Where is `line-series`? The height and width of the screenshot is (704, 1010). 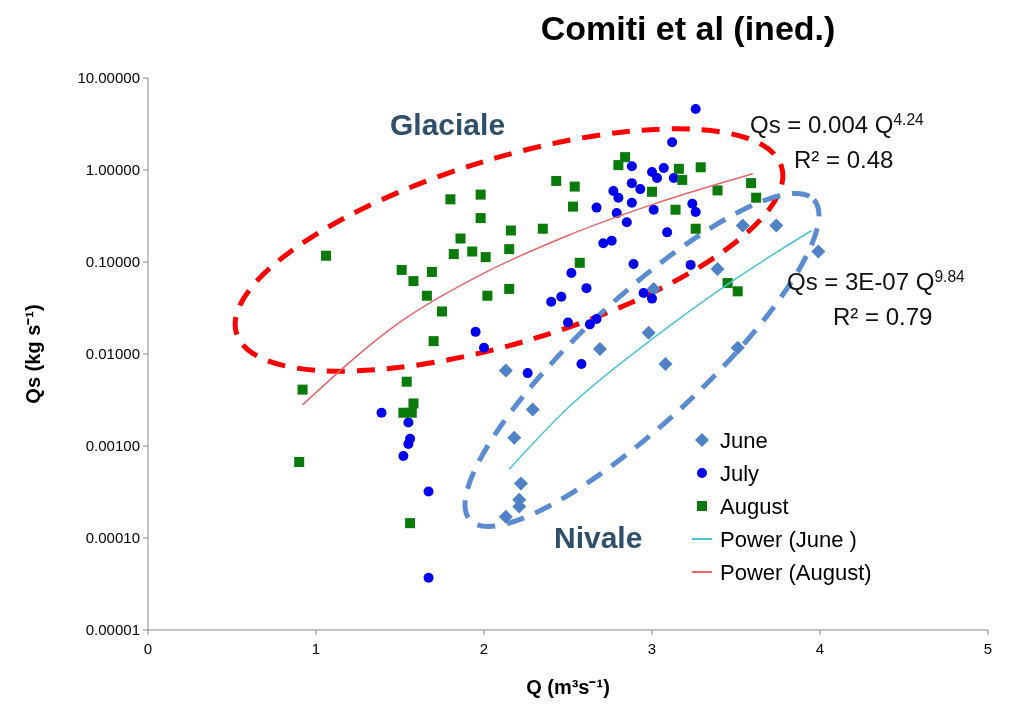
line-series is located at coordinates (527, 289).